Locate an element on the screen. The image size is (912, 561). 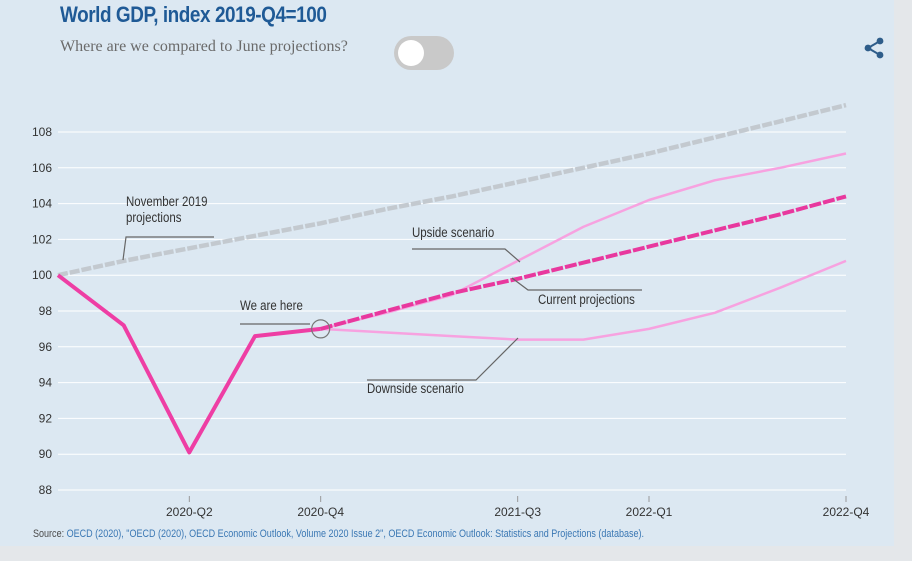
y-tick-label: 108 is located at coordinates (42, 132).